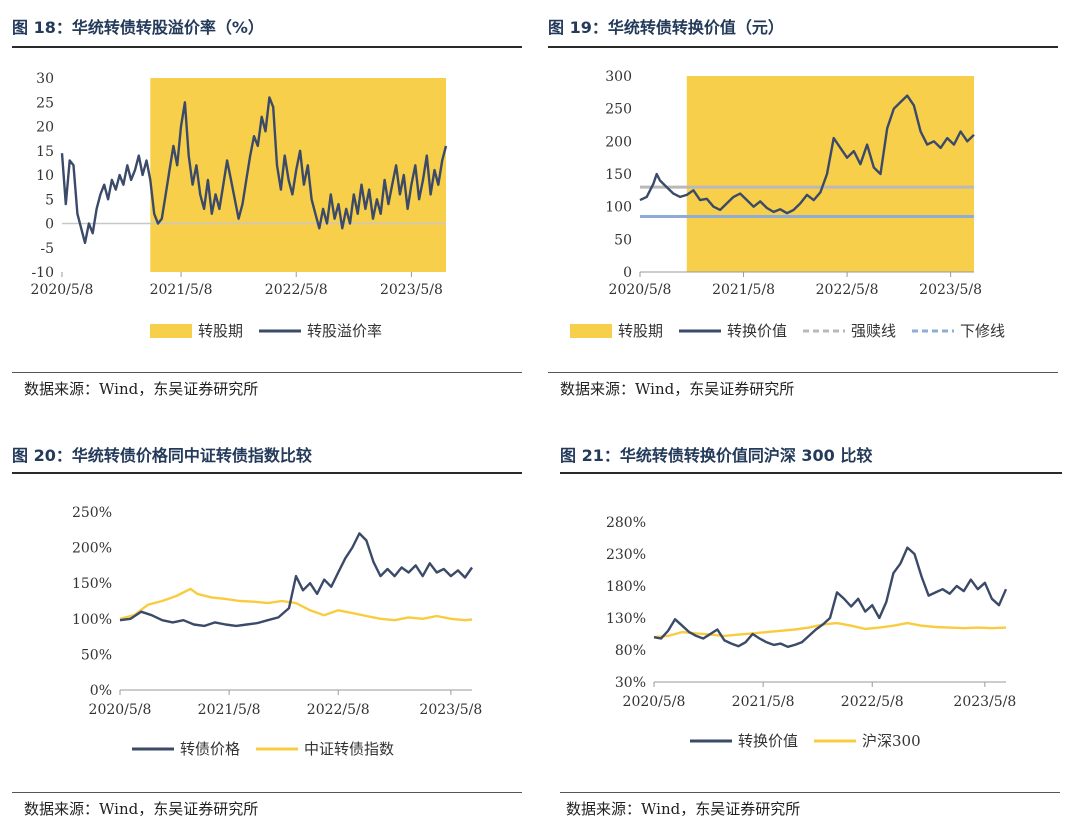  What do you see at coordinates (296, 580) in the screenshot?
I see `series-line-转债价格` at bounding box center [296, 580].